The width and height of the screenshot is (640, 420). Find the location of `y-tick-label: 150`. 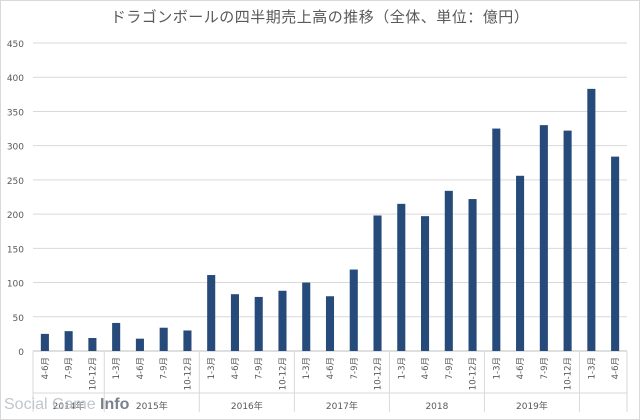

y-tick-label: 150 is located at coordinates (15, 250).